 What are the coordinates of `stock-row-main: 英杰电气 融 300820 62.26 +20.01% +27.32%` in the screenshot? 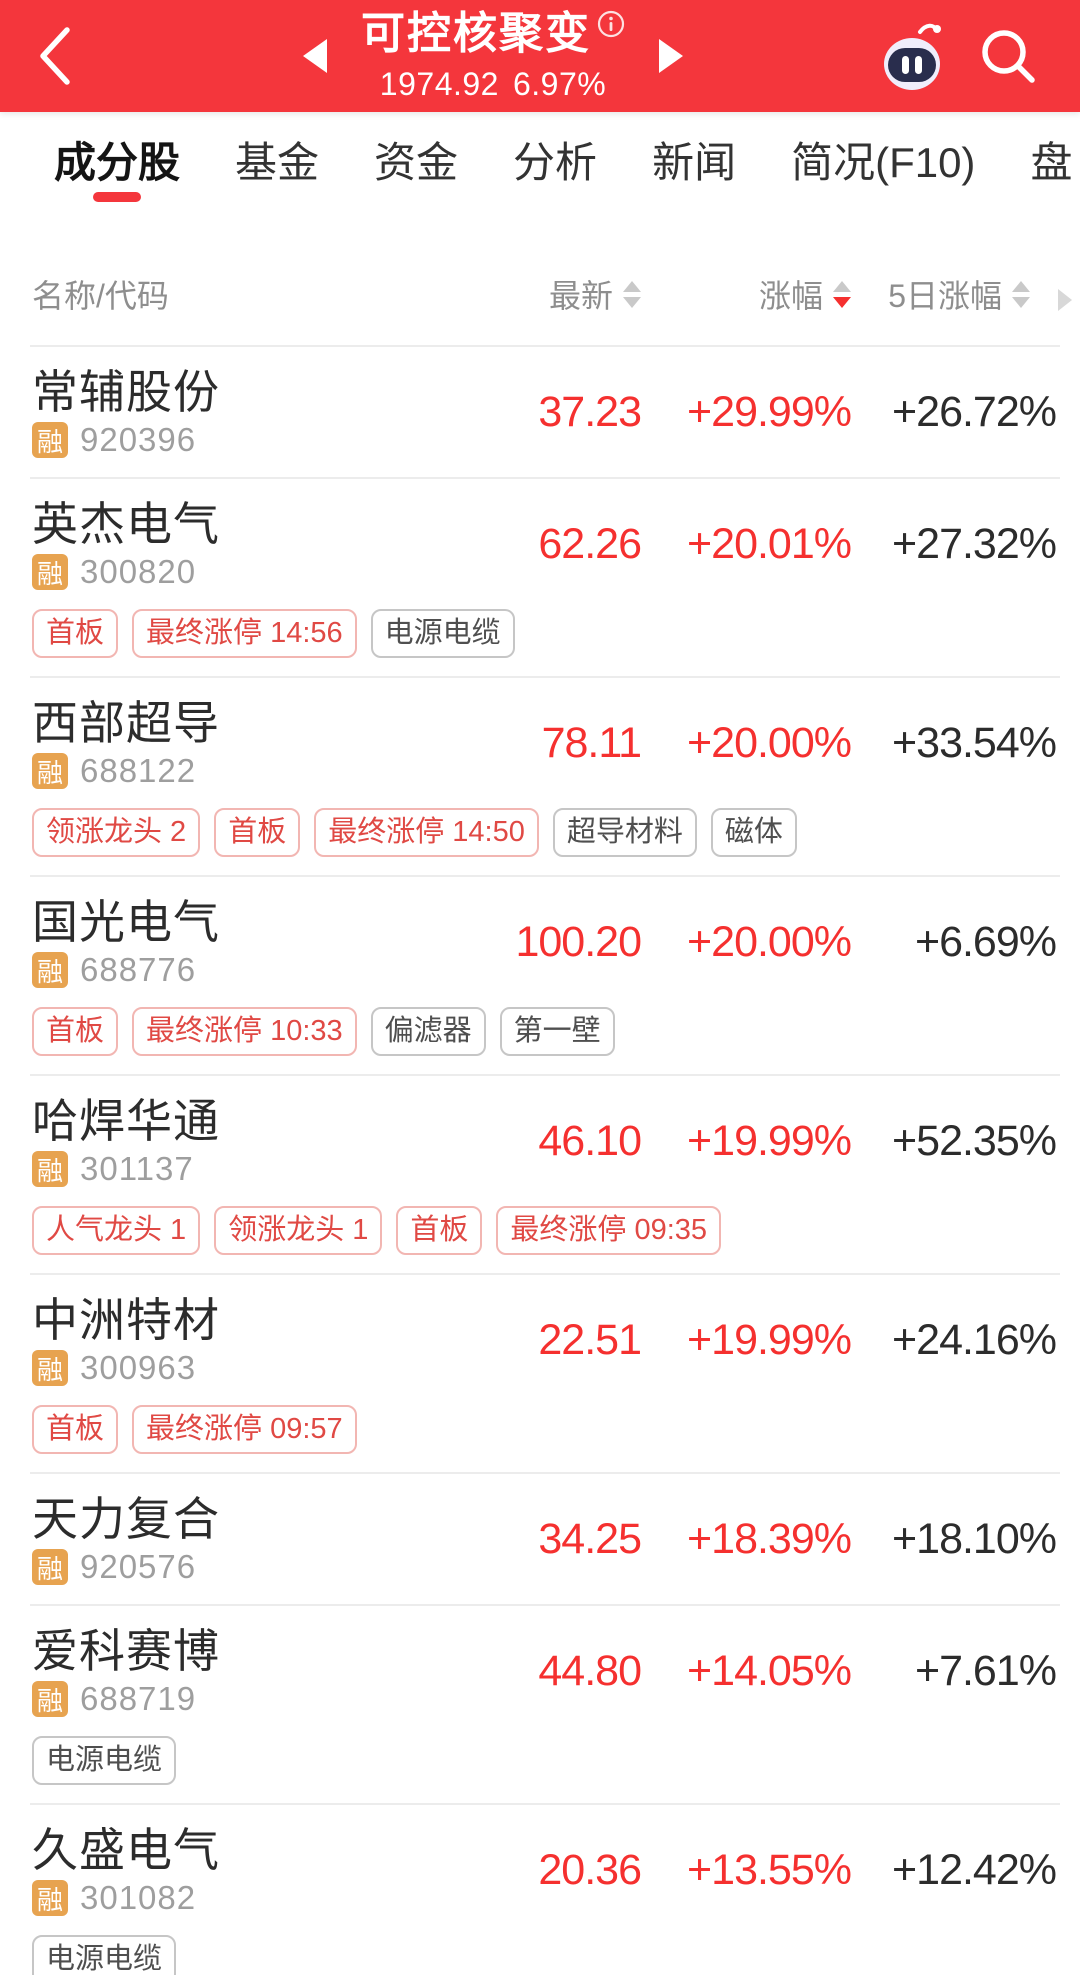 It's located at (544, 544).